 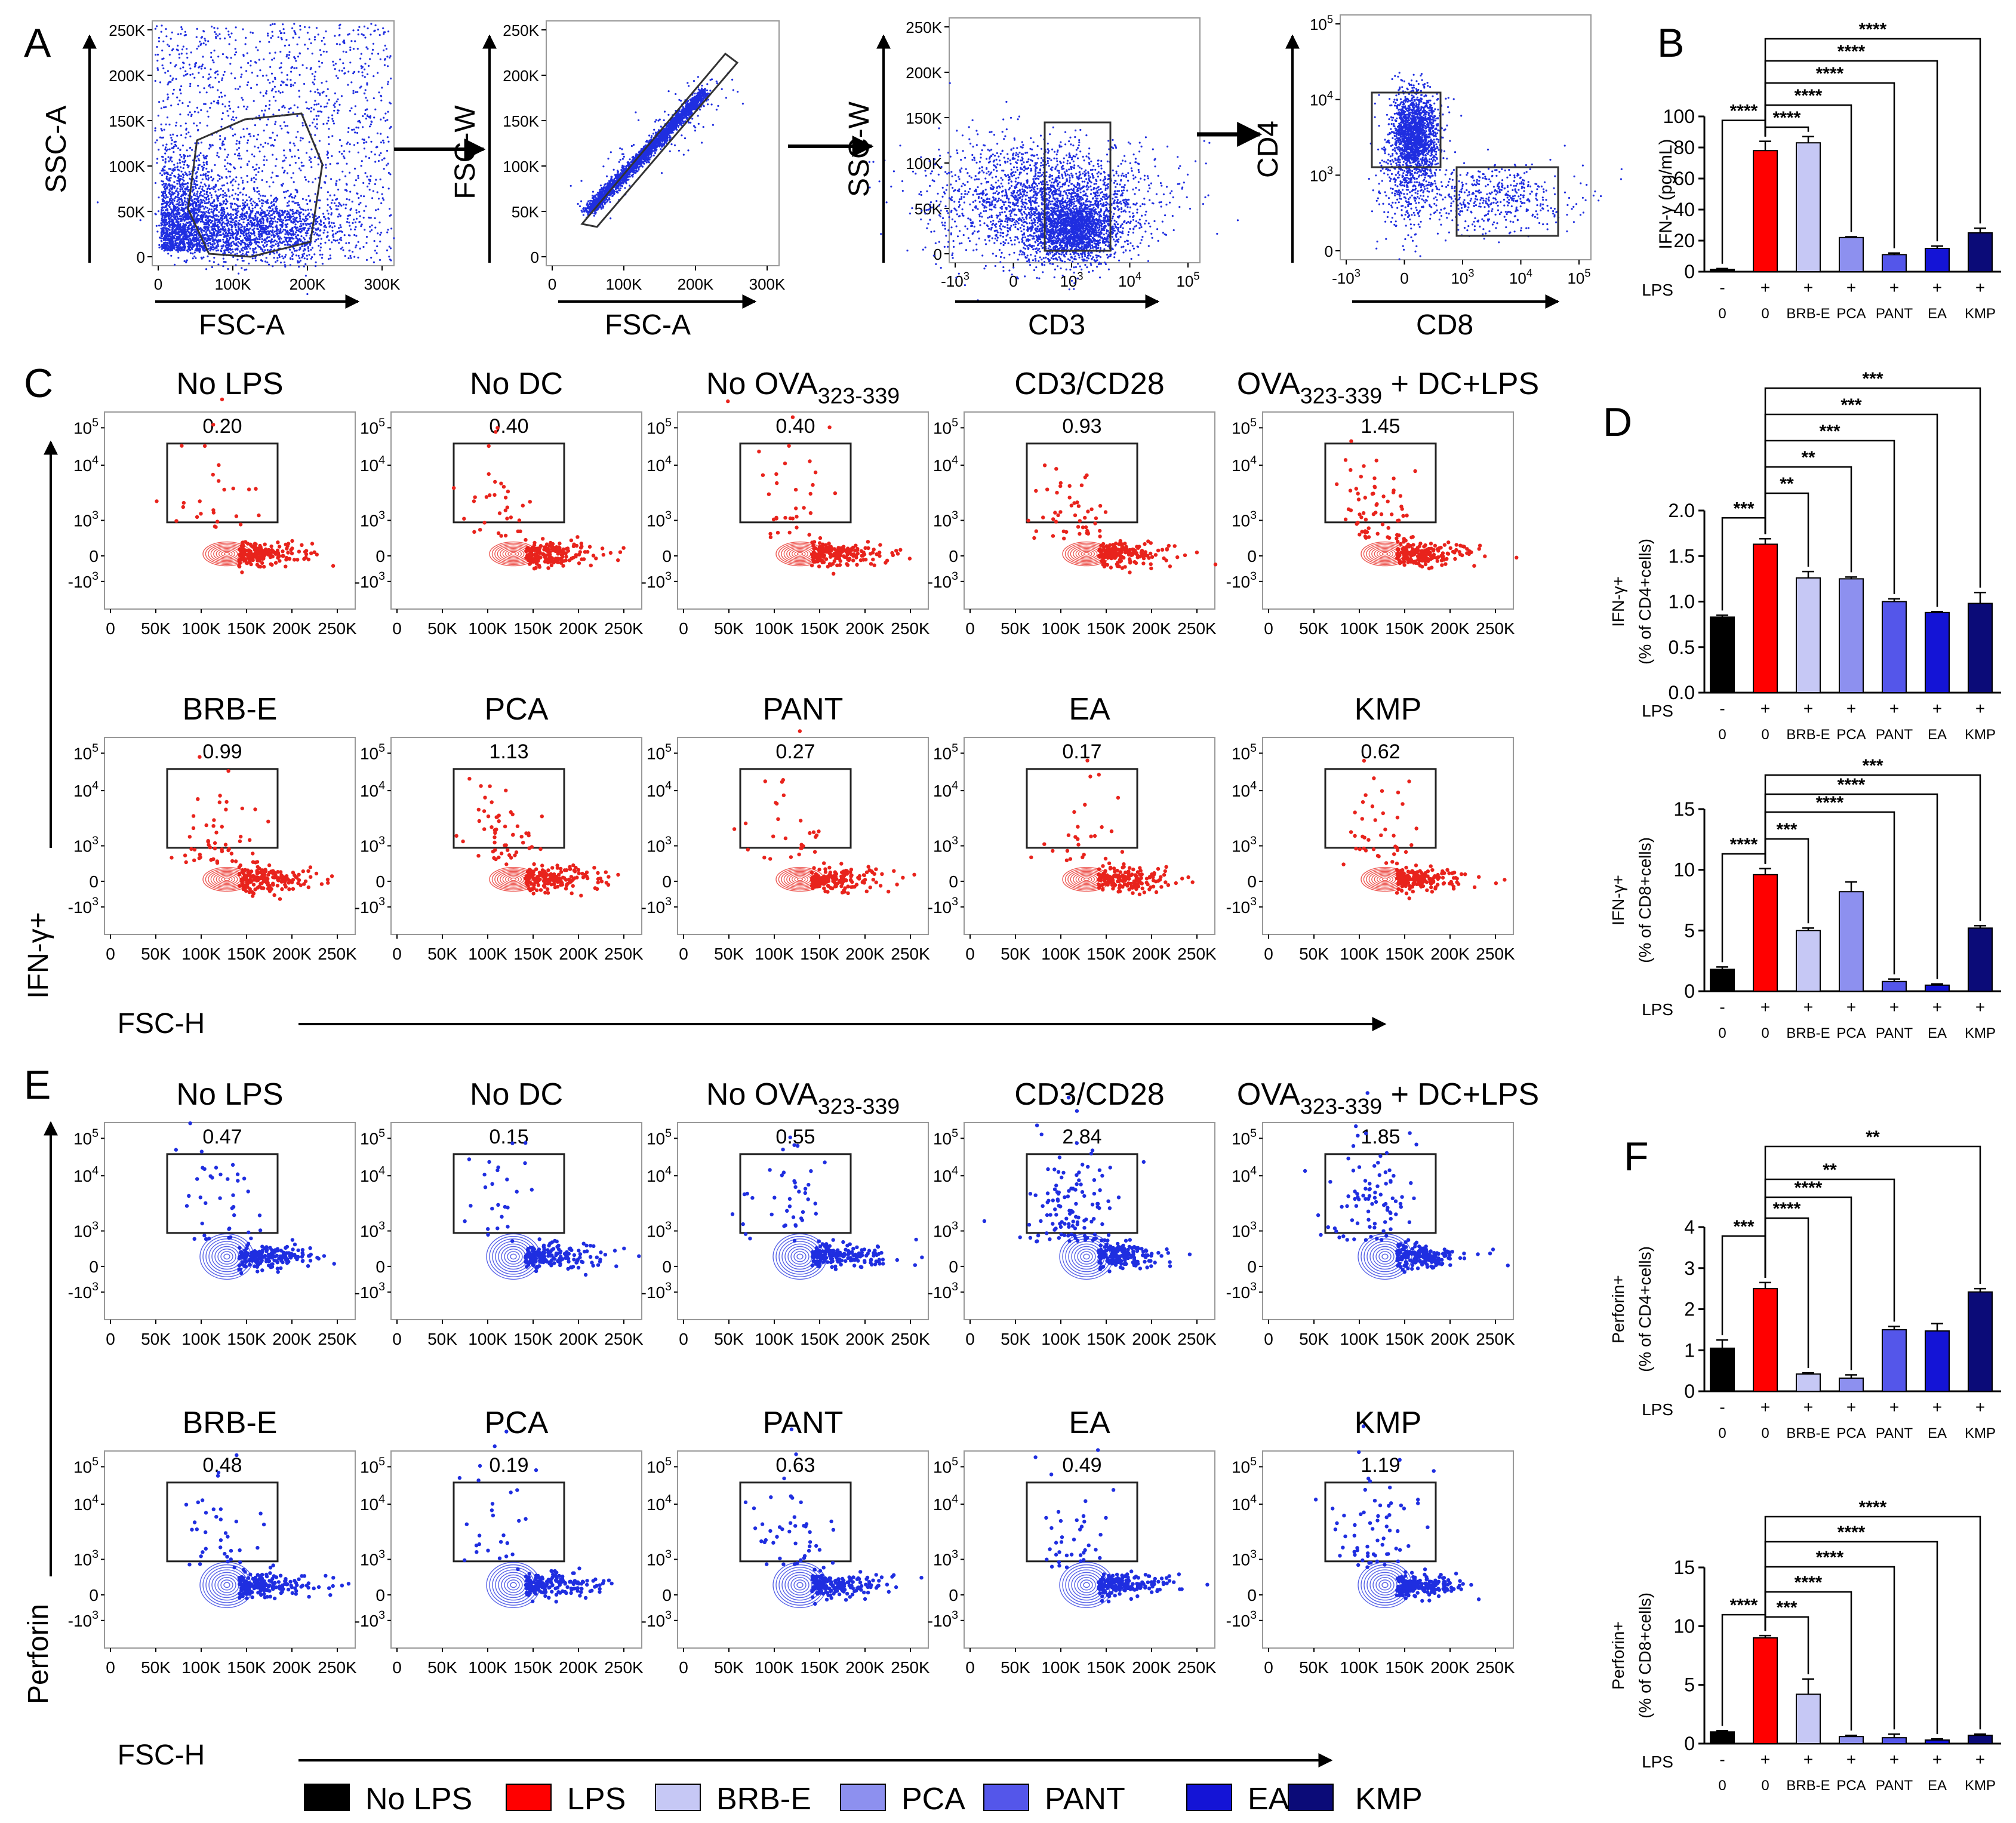 I want to click on ssc-fsc-events-points, so click(x=246, y=159).